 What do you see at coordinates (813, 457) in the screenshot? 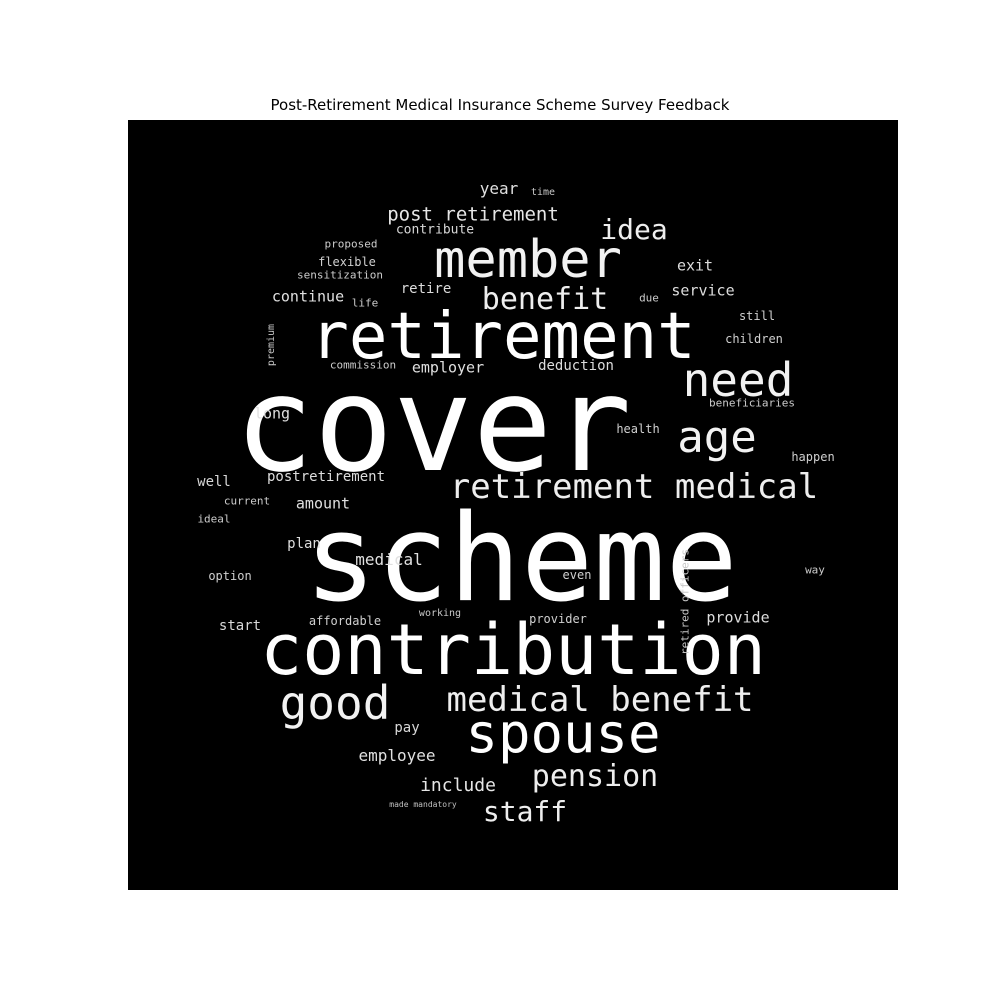
I see `word-happen: happen` at bounding box center [813, 457].